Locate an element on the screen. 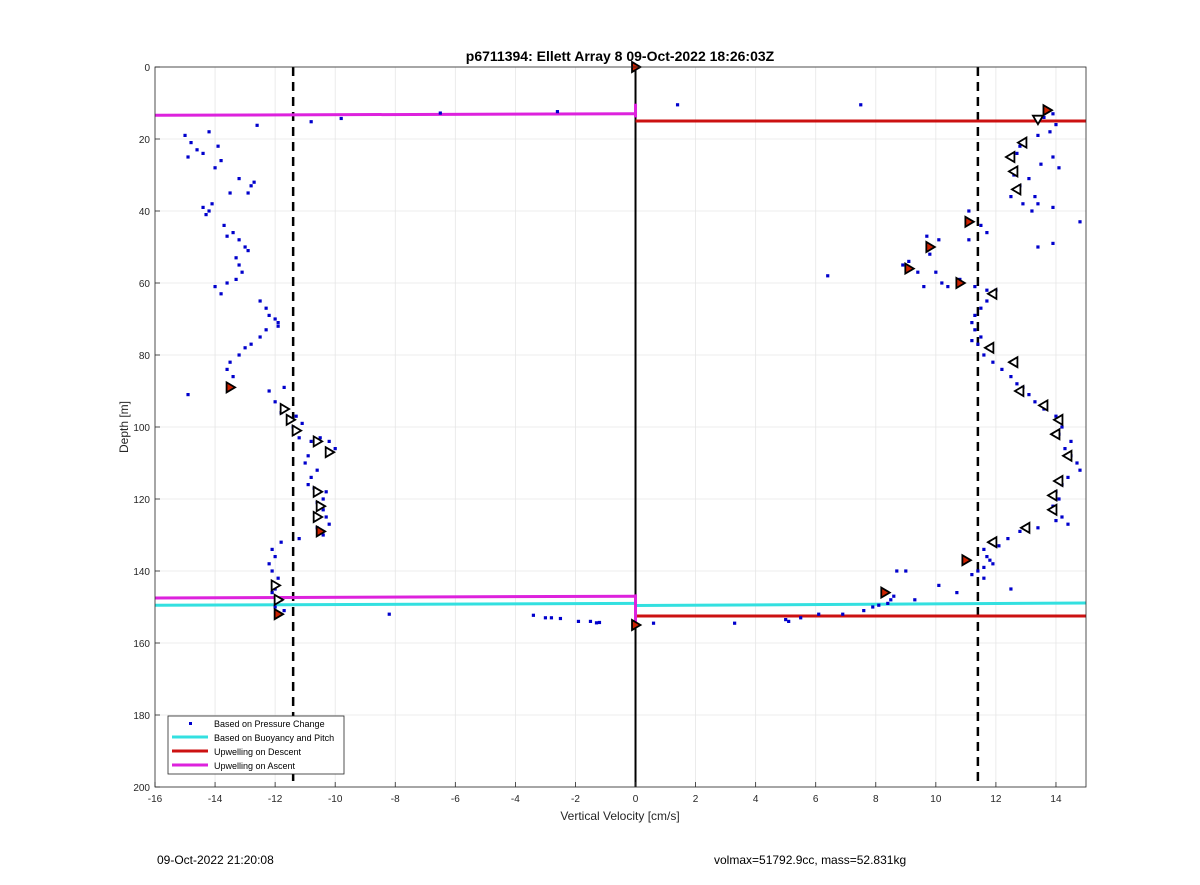 Image resolution: width=1200 pixels, height=885 pixels. footer-timestamp: 09-Oct-2022 21:20:08 is located at coordinates (215, 860).